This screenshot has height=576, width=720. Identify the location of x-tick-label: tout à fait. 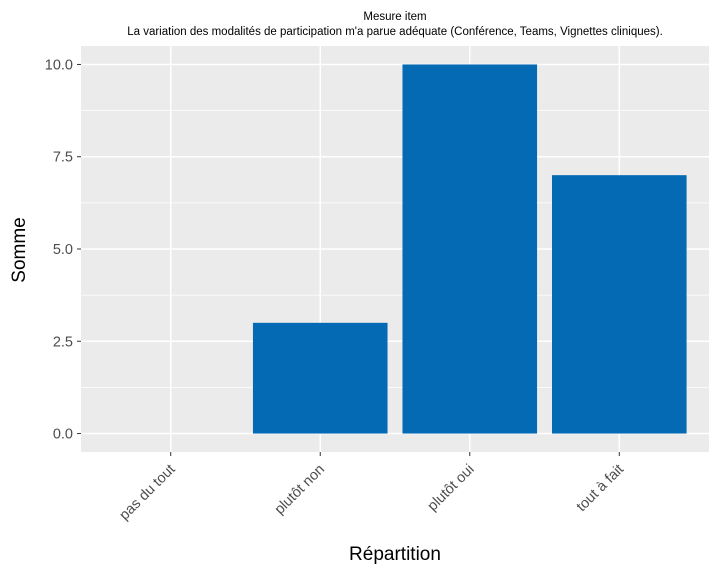
(600, 488).